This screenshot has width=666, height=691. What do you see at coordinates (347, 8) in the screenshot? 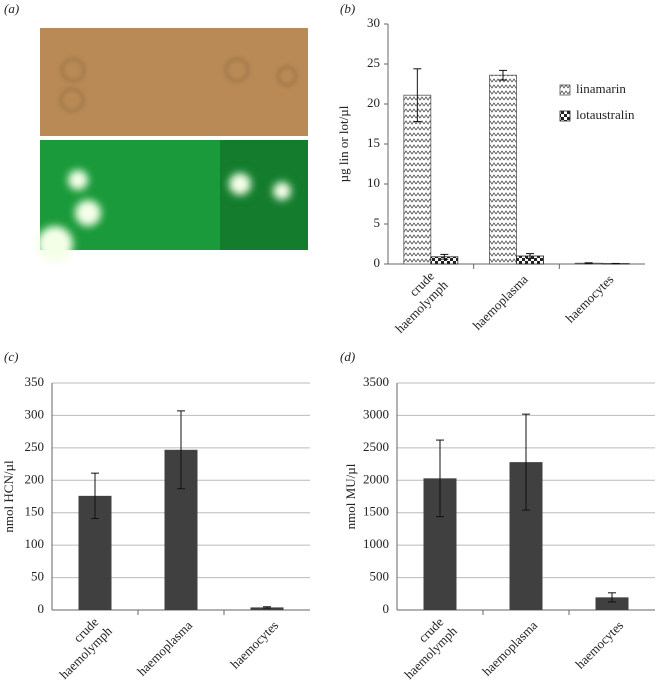
I see `panel-label: (b)` at bounding box center [347, 8].